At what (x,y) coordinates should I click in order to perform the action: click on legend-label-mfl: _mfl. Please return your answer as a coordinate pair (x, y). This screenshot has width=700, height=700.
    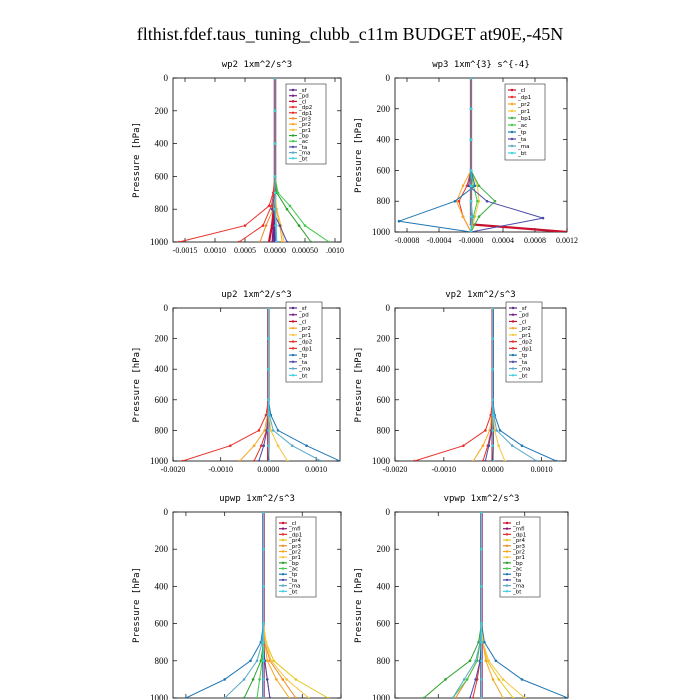
    Looking at the image, I should click on (518, 530).